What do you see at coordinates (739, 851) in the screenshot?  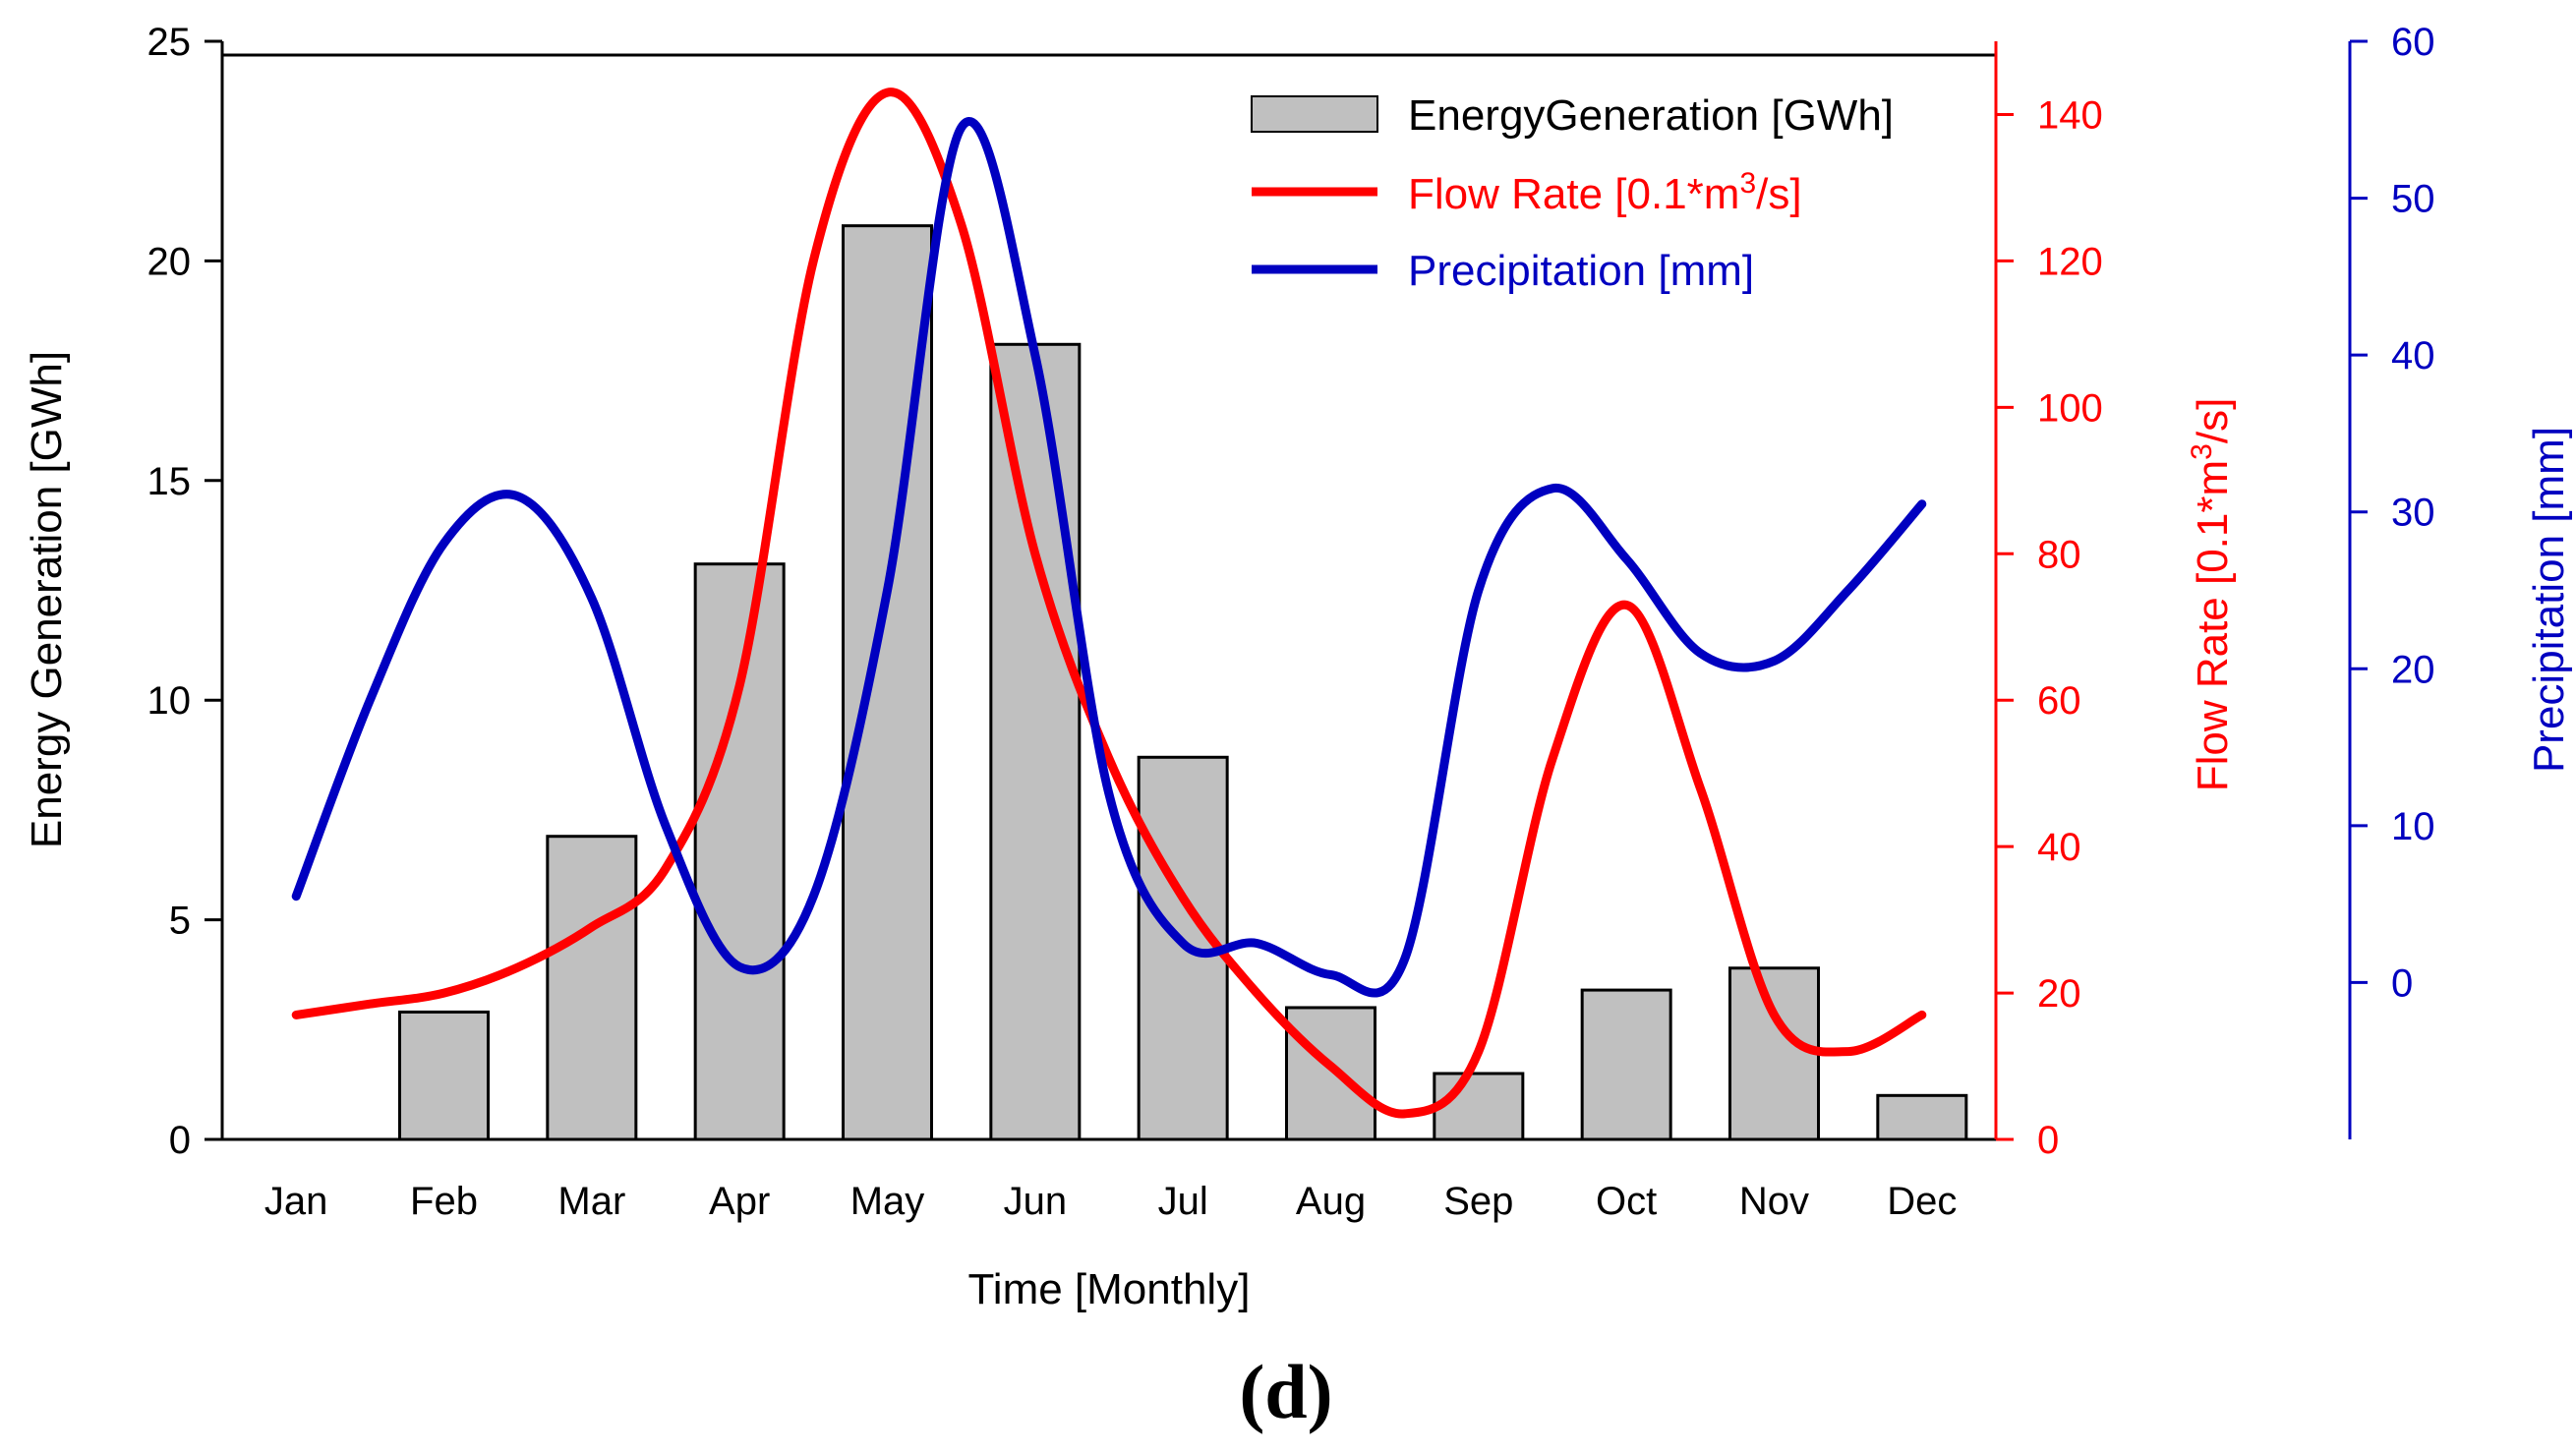 I see `energy-bar-apr` at bounding box center [739, 851].